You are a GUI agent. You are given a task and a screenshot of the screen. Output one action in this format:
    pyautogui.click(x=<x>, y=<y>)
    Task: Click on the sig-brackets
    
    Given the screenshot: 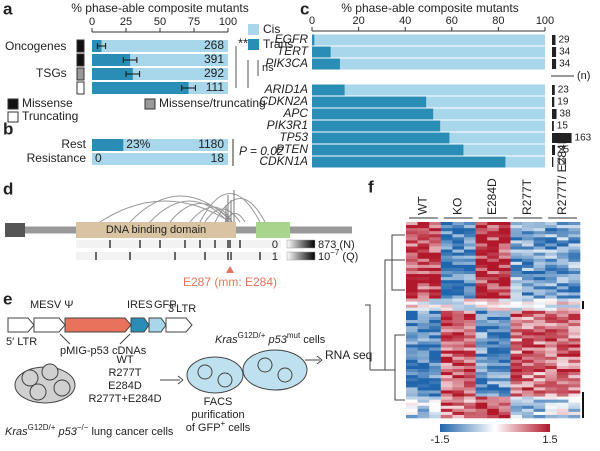 What is the action you would take?
    pyautogui.click(x=247, y=67)
    